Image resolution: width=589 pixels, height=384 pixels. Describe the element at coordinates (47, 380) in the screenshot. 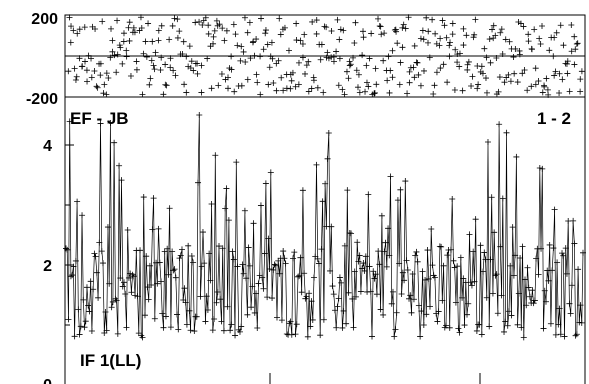

I see `amp-ytick-0: 0` at that location.